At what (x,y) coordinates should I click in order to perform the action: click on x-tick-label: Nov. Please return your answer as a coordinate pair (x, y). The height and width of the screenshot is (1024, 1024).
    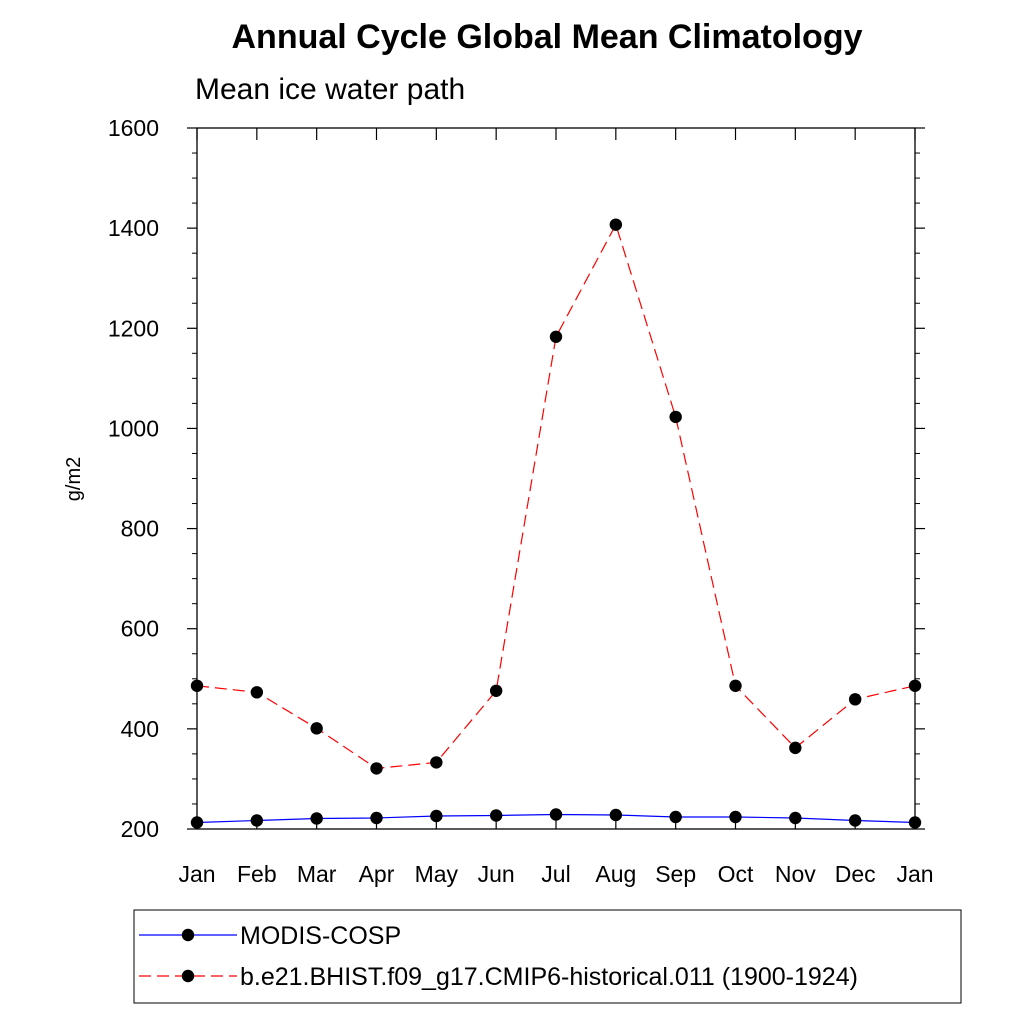
    Looking at the image, I should click on (795, 874).